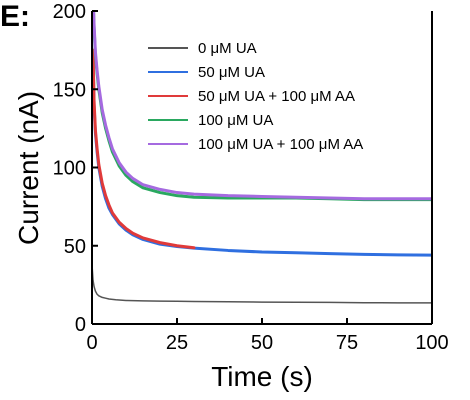  I want to click on y-tick-label: 200, so click(69, 12).